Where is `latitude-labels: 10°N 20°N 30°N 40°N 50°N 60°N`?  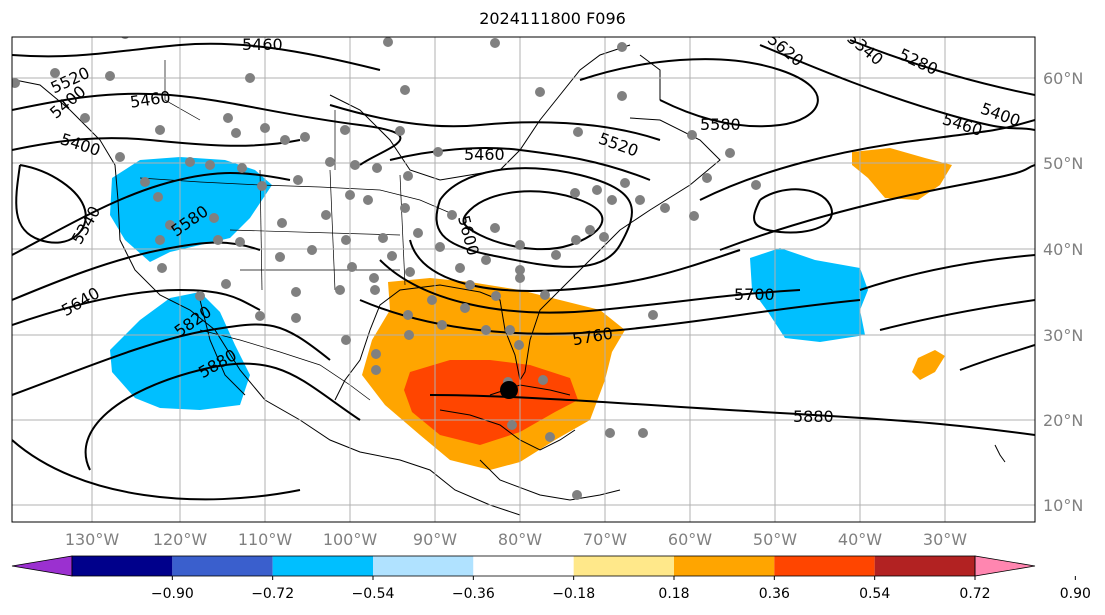
latitude-labels: 10°N 20°N 30°N 40°N 50°N 60°N is located at coordinates (1063, 292).